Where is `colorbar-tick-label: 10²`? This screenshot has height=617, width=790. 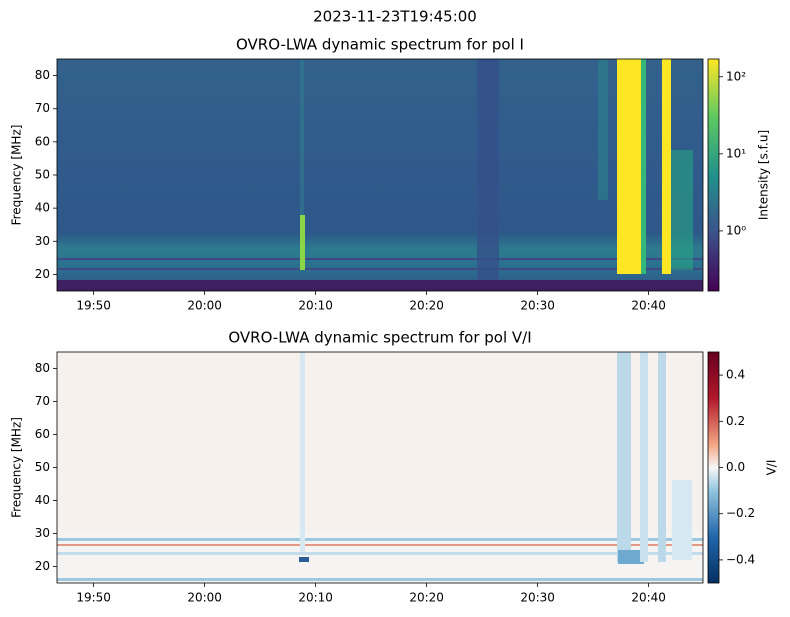
colorbar-tick-label: 10² is located at coordinates (736, 76).